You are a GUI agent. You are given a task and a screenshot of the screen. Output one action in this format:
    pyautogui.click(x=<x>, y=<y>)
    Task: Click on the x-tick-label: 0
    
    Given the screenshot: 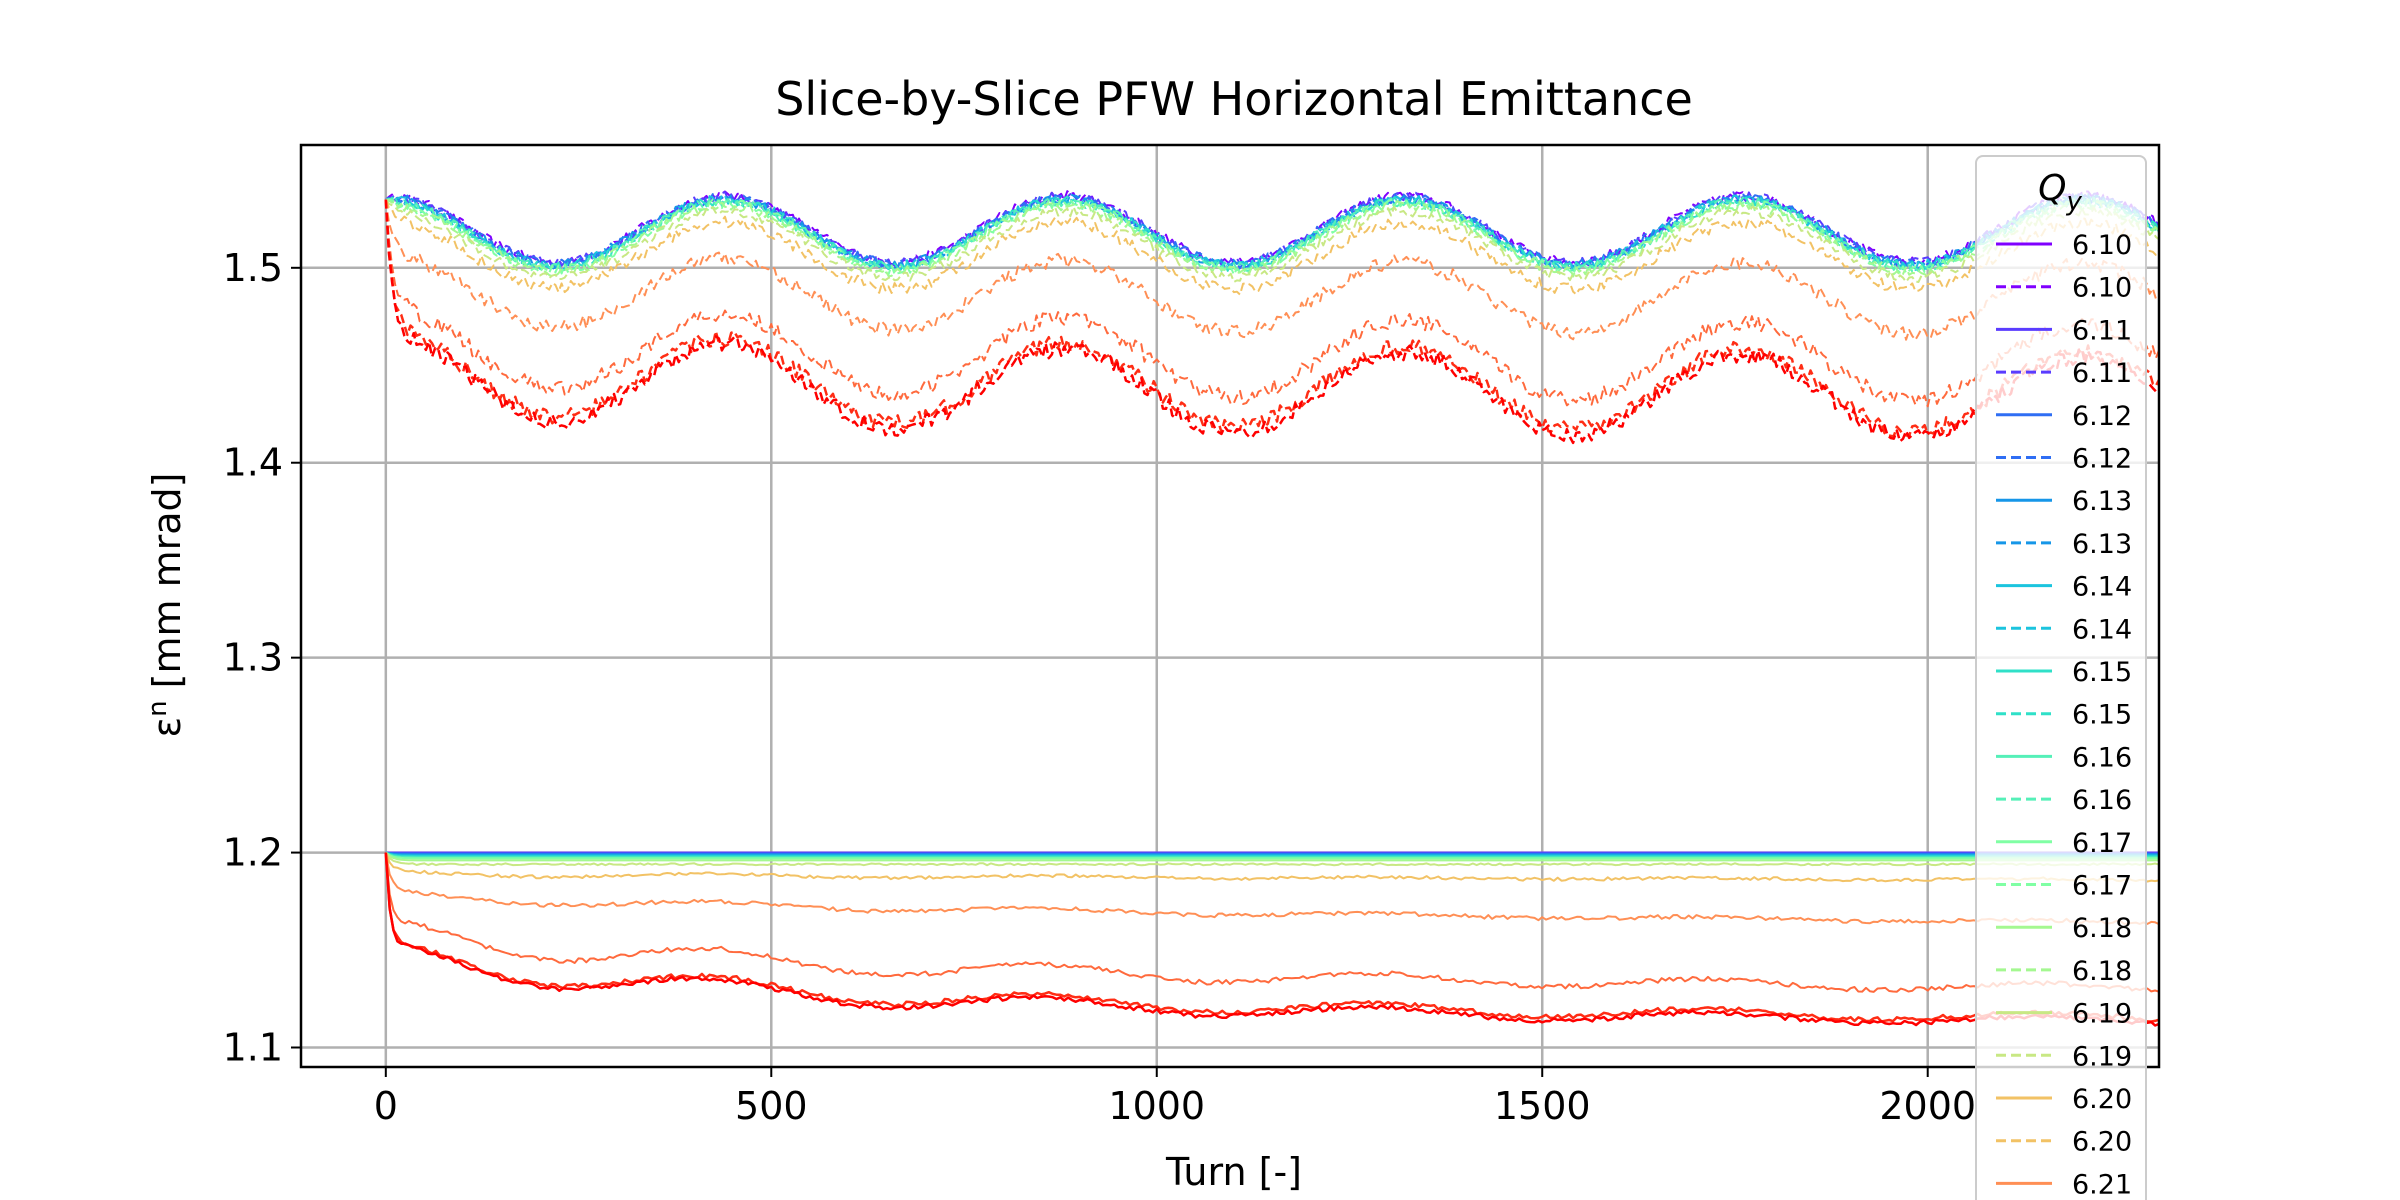 What is the action you would take?
    pyautogui.click(x=386, y=1106)
    